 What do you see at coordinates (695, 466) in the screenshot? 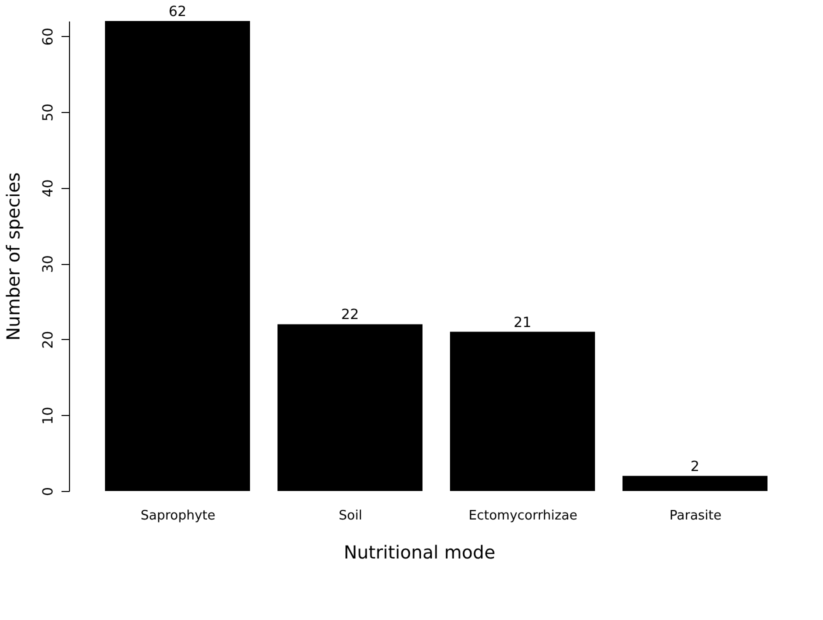
I see `data-label: 2` at bounding box center [695, 466].